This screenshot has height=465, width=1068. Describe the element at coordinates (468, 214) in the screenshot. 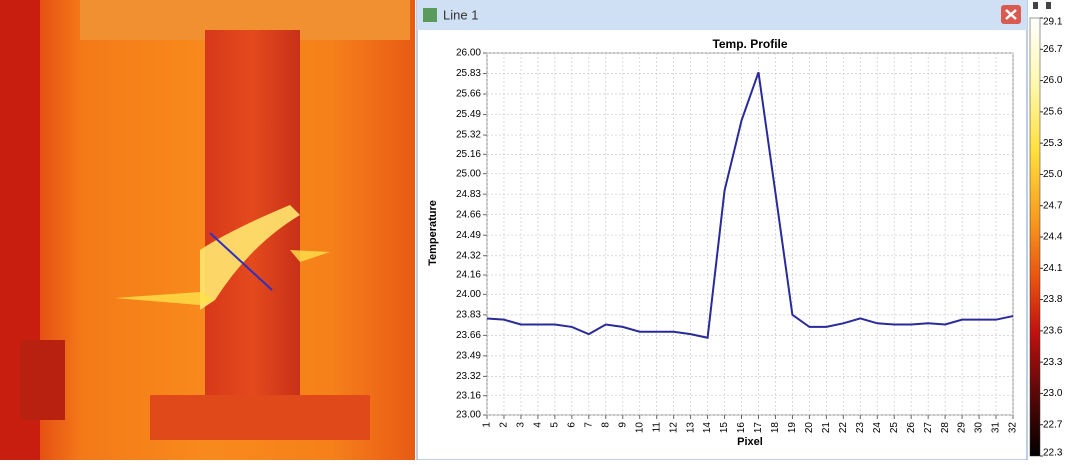

I see `y-tick-label: 24.66` at that location.